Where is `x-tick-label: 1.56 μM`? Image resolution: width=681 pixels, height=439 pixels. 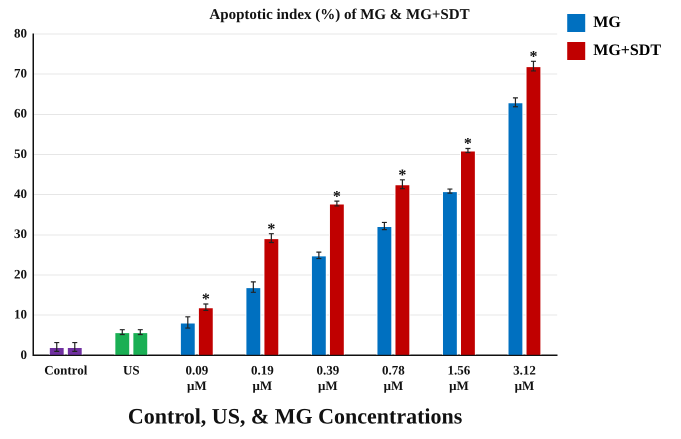
x-tick-label: 1.56 μM is located at coordinates (459, 378).